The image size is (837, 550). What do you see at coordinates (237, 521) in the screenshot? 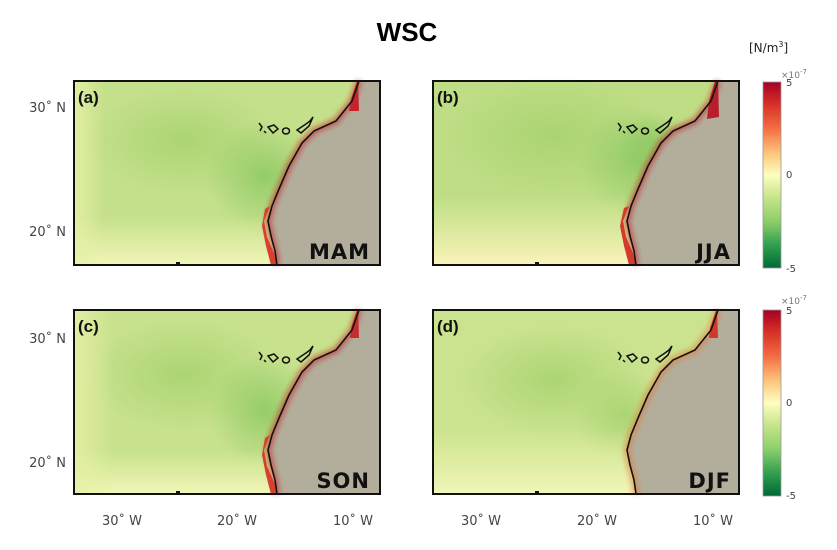
I see `xtick-20w-left: 20˚ W` at bounding box center [237, 521].